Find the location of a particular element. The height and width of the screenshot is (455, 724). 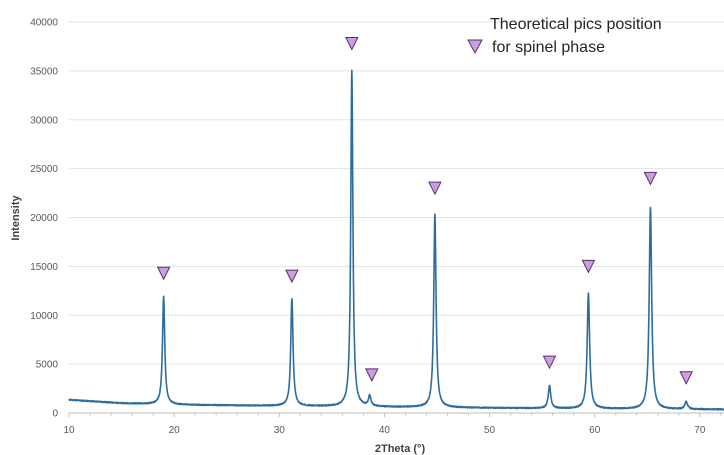

x-tick-label: 10 is located at coordinates (69, 430).